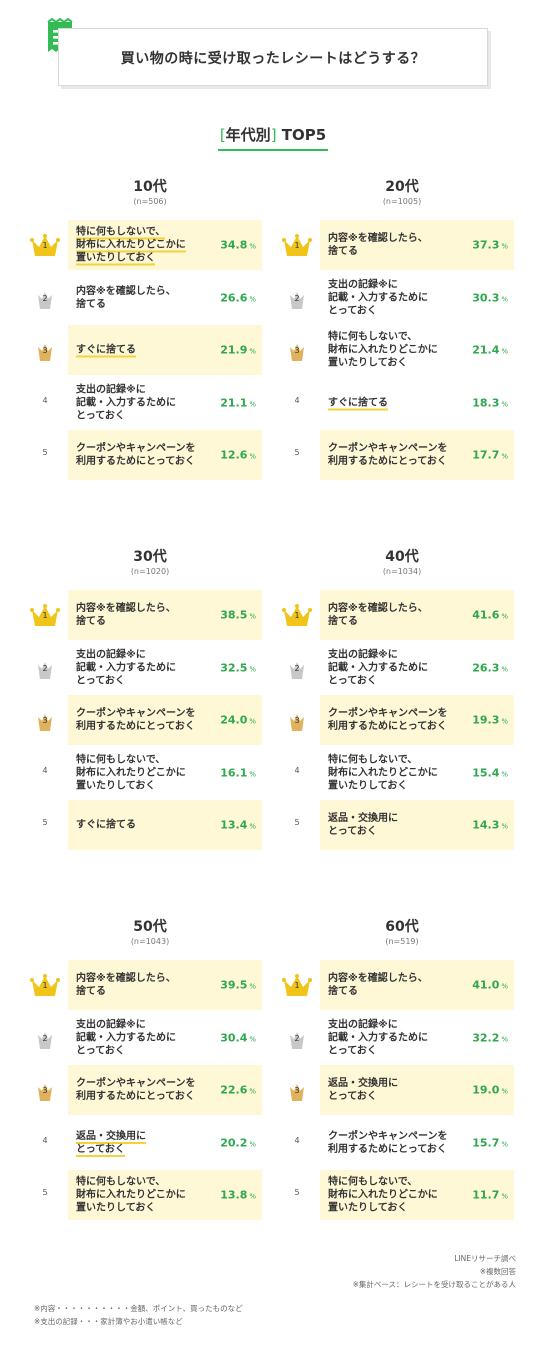 The height and width of the screenshot is (1350, 546). I want to click on rank-item: 2 支出の記録※に 記載・入力するために とっておく 32.2%, so click(402, 1038).